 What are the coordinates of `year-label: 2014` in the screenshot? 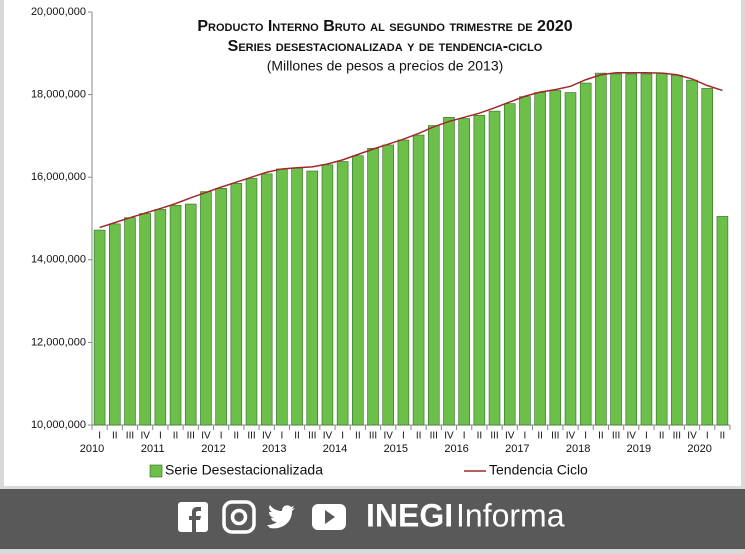 It's located at (335, 449).